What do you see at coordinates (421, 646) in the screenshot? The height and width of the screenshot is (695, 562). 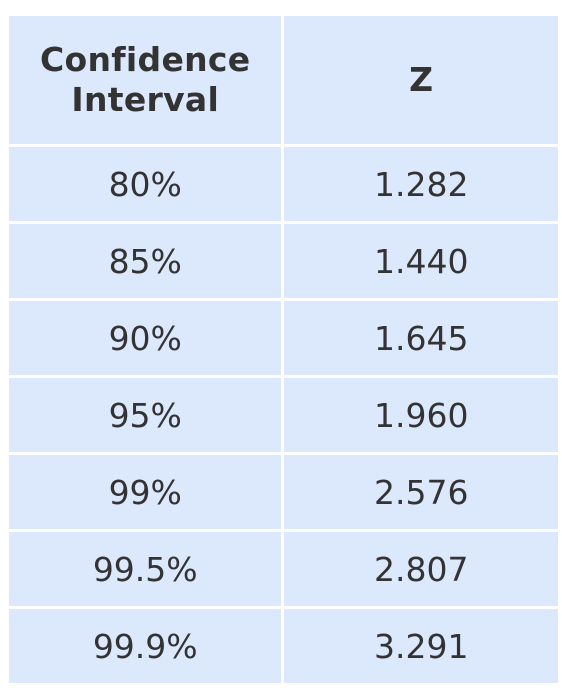 I see `z-cell: 3.291` at bounding box center [421, 646].